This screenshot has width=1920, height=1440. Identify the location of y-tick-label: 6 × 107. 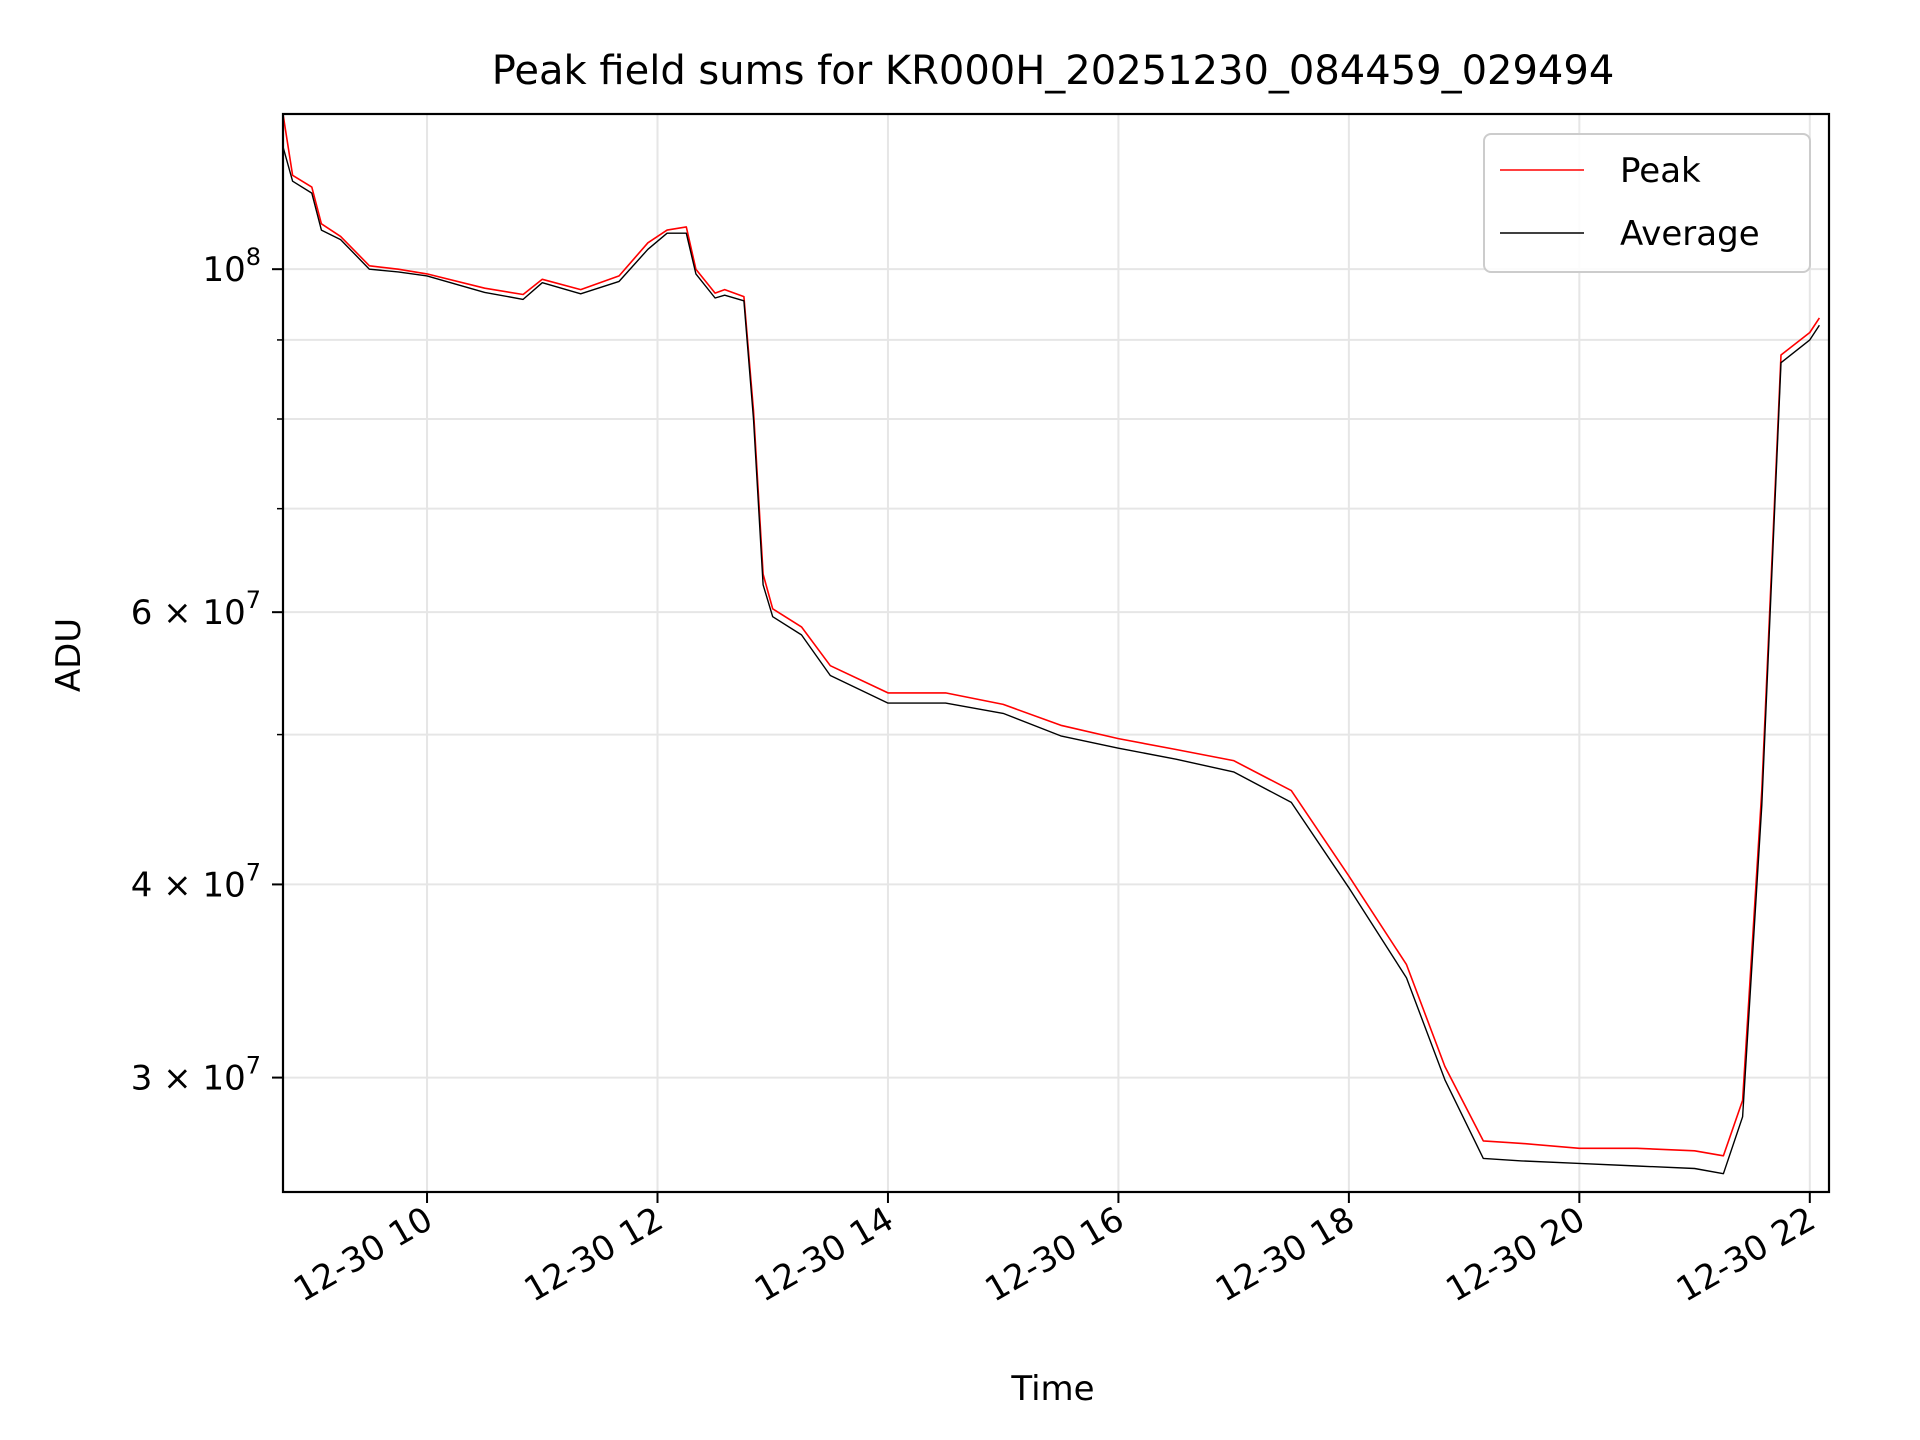
(196, 609).